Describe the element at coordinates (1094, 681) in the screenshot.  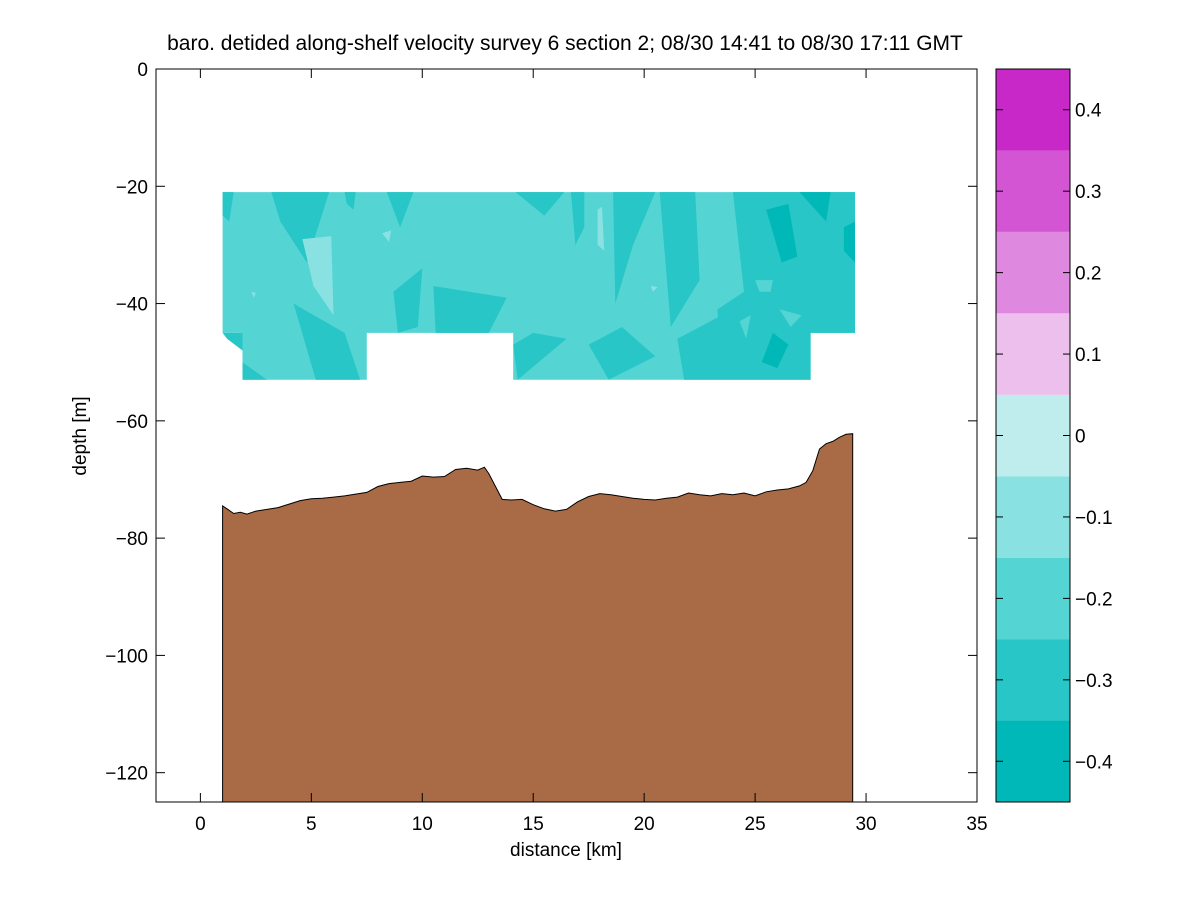
I see `colorbar-tick-label: −0.3` at that location.